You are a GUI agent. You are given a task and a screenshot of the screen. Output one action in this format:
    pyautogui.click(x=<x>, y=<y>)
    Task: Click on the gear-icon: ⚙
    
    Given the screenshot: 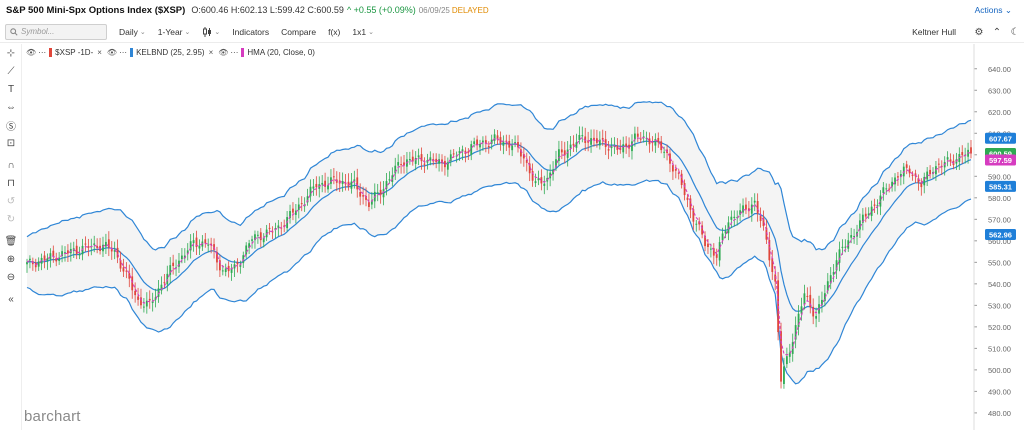 What is the action you would take?
    pyautogui.click(x=979, y=32)
    